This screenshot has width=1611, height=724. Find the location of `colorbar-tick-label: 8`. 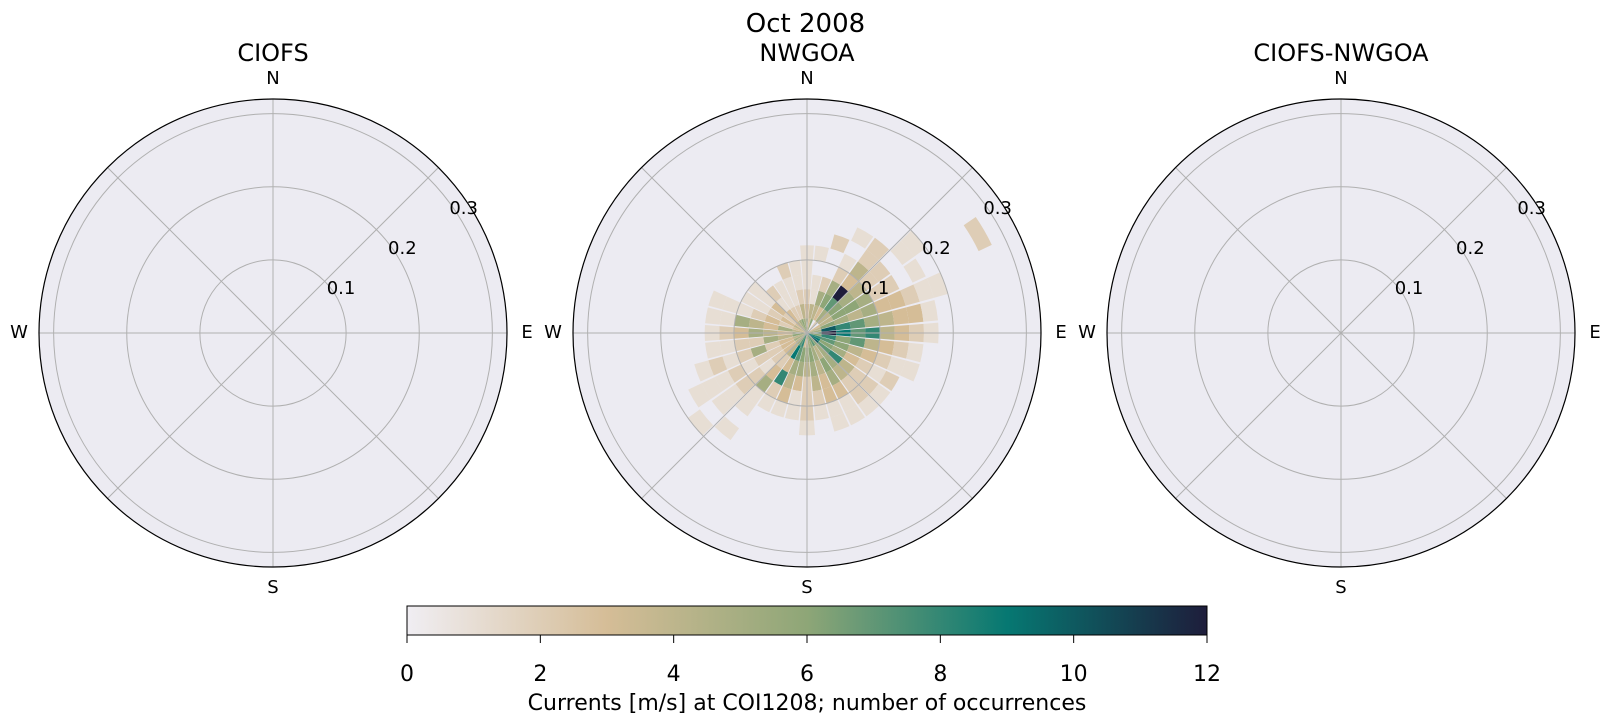

colorbar-tick-label: 8 is located at coordinates (940, 674).